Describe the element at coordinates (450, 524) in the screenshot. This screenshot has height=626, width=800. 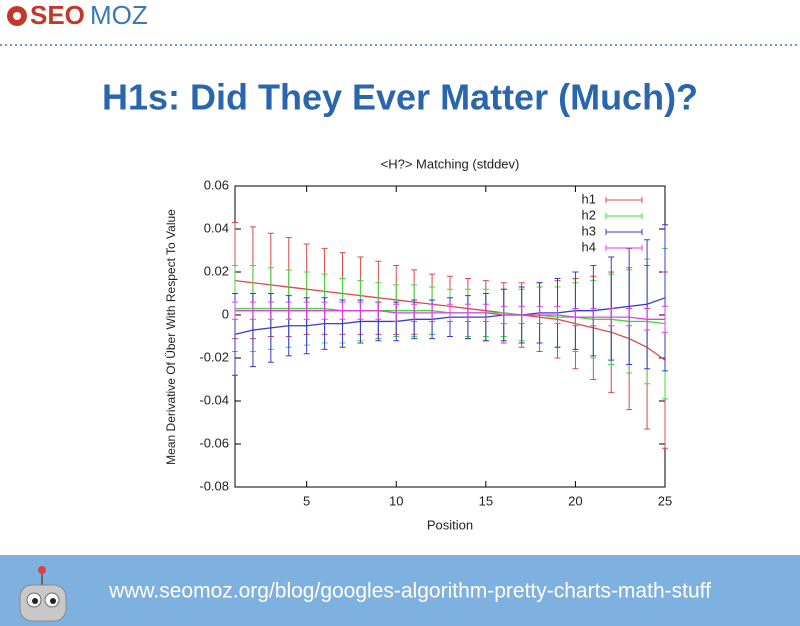
I see `x-axis-label: Position` at that location.